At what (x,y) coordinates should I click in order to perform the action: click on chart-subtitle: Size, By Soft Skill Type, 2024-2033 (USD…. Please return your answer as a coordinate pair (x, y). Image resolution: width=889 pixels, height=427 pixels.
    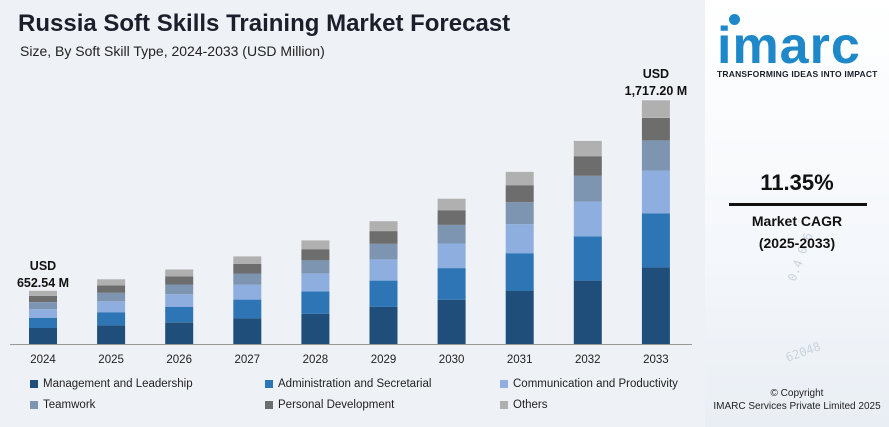
    Looking at the image, I should click on (172, 51).